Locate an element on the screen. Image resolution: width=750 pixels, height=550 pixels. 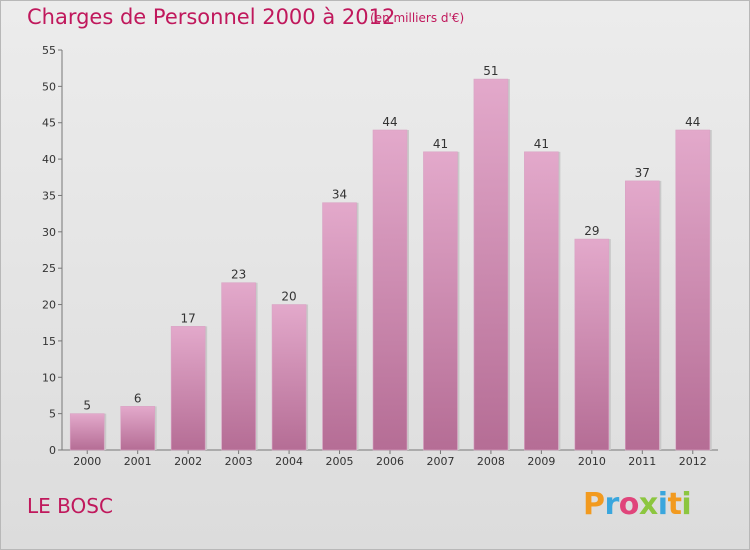
value-label: 23 is located at coordinates (238, 275).